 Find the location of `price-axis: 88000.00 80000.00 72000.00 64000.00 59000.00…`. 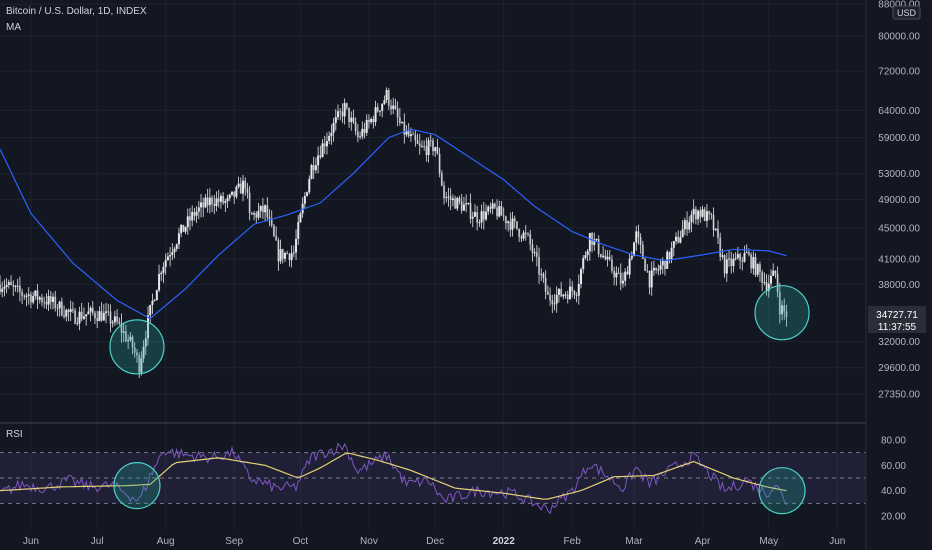

price-axis: 88000.00 80000.00 72000.00 64000.00 59000.00… is located at coordinates (899, 200).